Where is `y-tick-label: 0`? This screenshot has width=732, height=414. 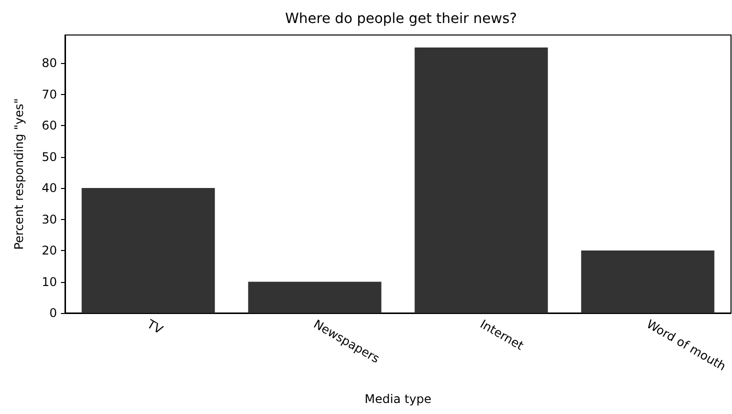 y-tick-label: 0 is located at coordinates (53, 313).